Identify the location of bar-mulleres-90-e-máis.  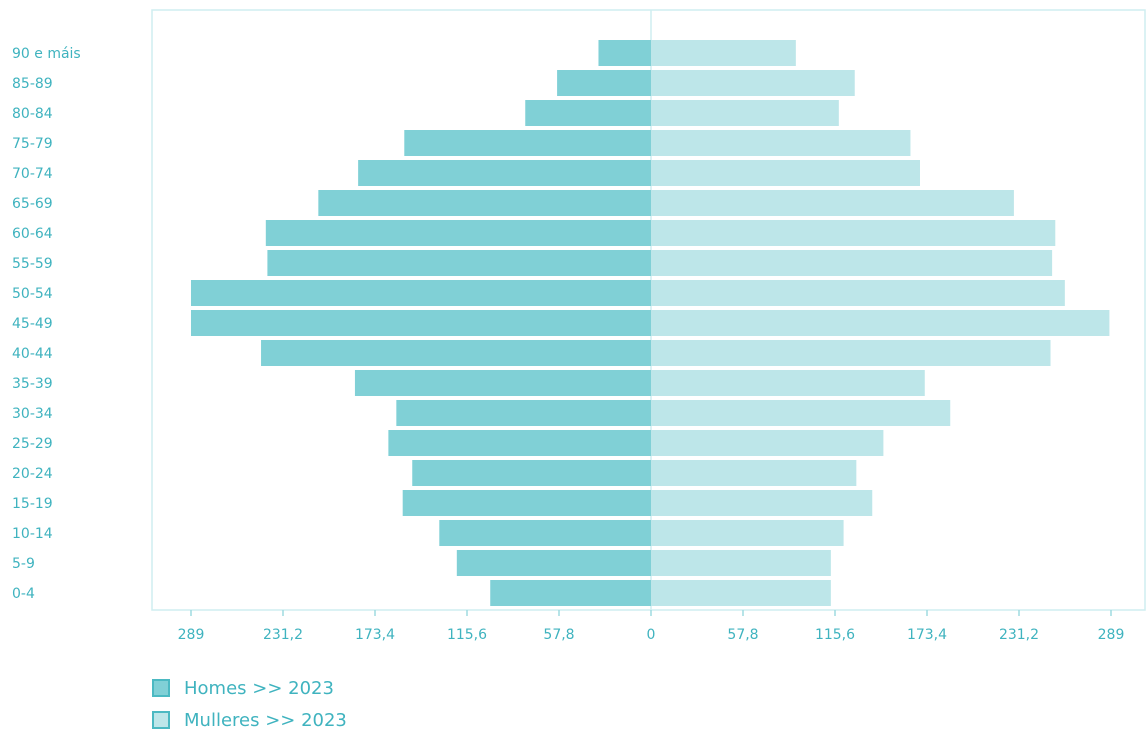
(723, 53).